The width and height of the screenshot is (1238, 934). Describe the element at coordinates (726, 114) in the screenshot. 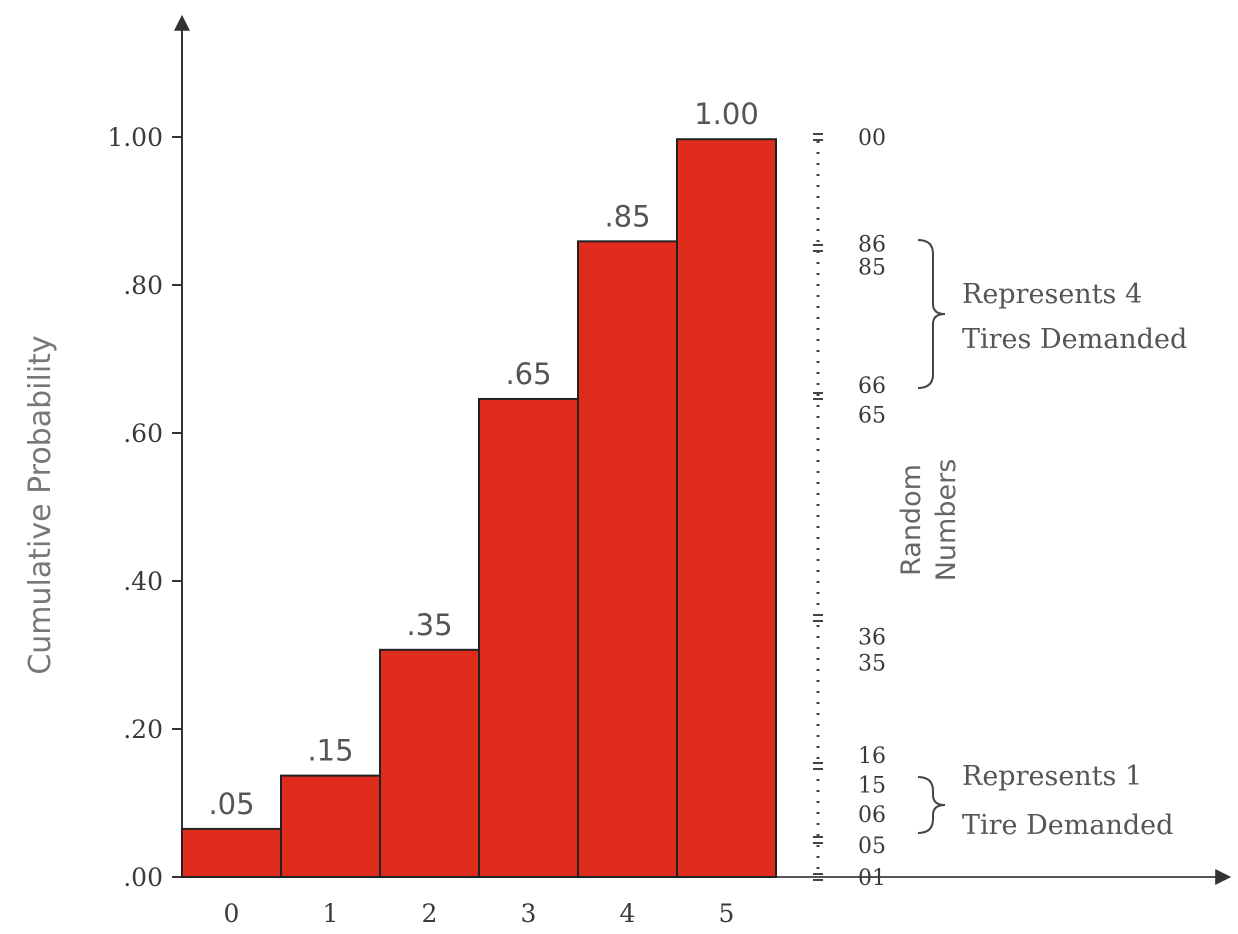

I see `data-label: 1.00` at that location.